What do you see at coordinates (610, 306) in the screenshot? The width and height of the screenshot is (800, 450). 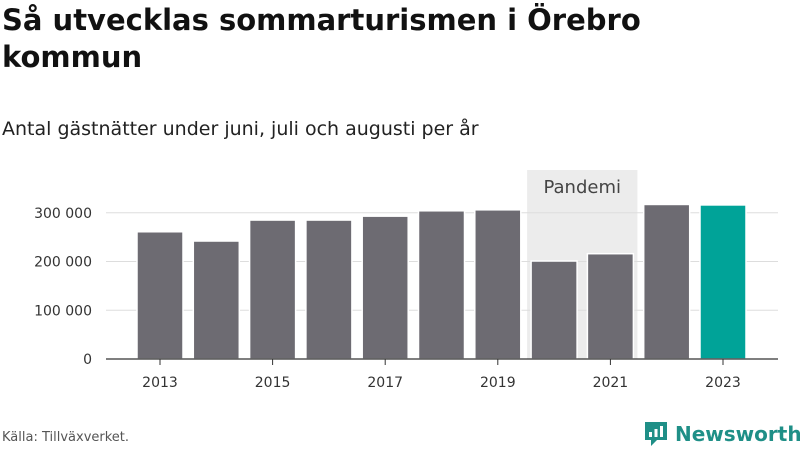 I see `bar-2021` at bounding box center [610, 306].